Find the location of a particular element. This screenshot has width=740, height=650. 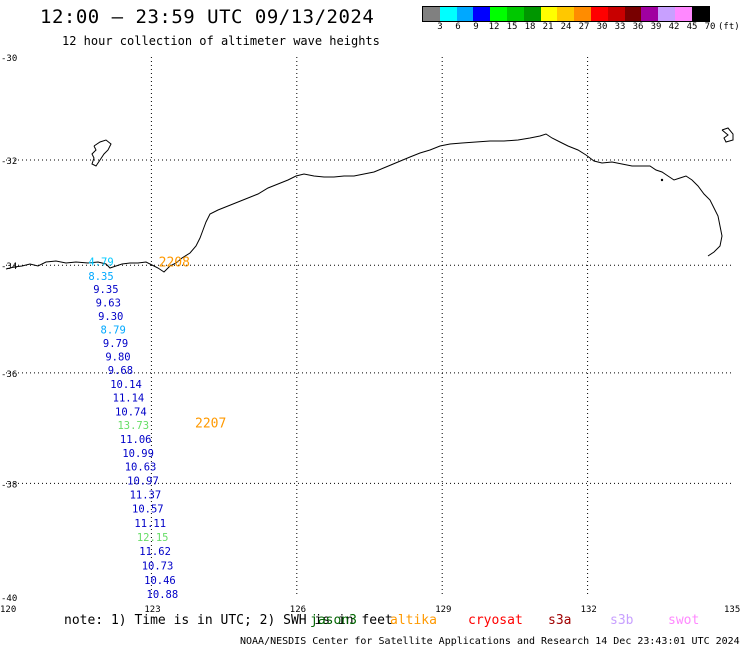

wave-height-value: 10.14 is located at coordinates (126, 385).